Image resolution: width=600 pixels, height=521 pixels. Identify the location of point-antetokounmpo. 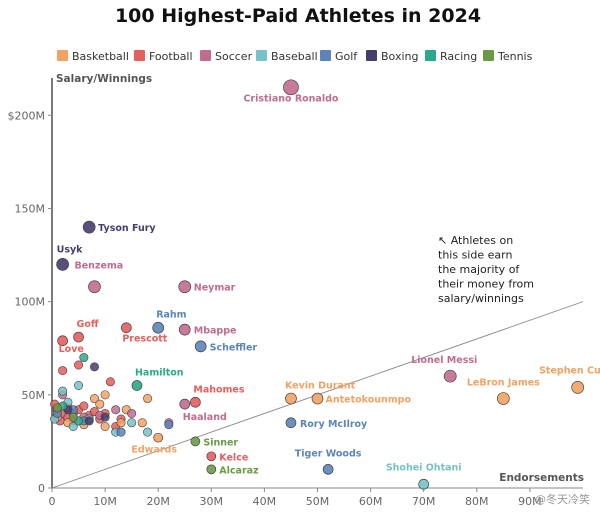
(317, 398).